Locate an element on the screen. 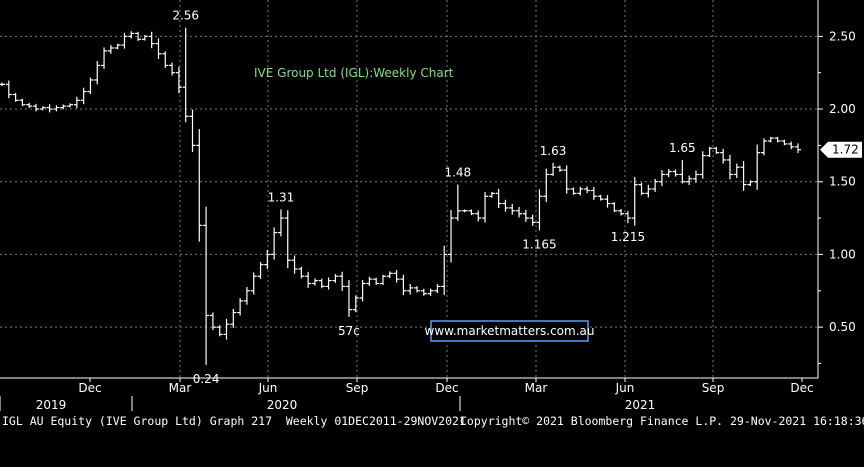  watermark-badge: www.marketmatters.com.au is located at coordinates (510, 331).